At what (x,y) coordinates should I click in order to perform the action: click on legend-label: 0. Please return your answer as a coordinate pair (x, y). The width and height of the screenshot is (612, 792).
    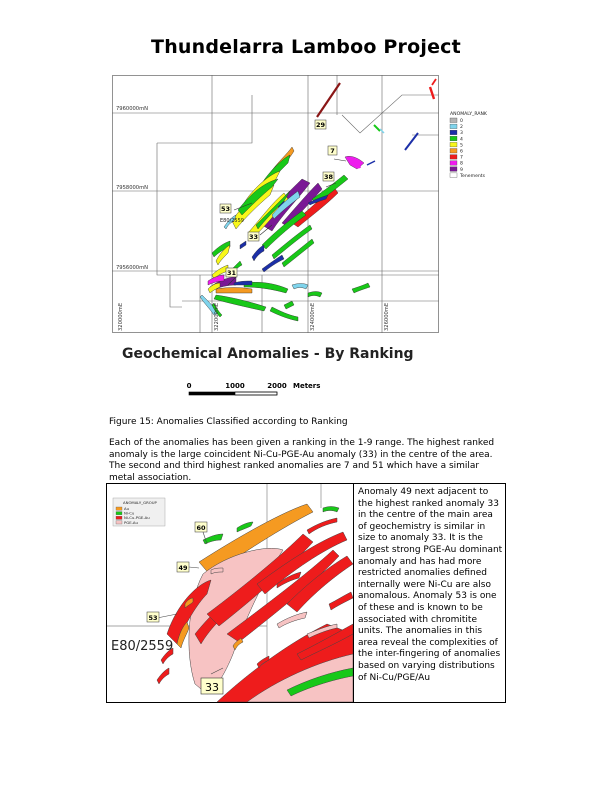
    Looking at the image, I should click on (461, 121).